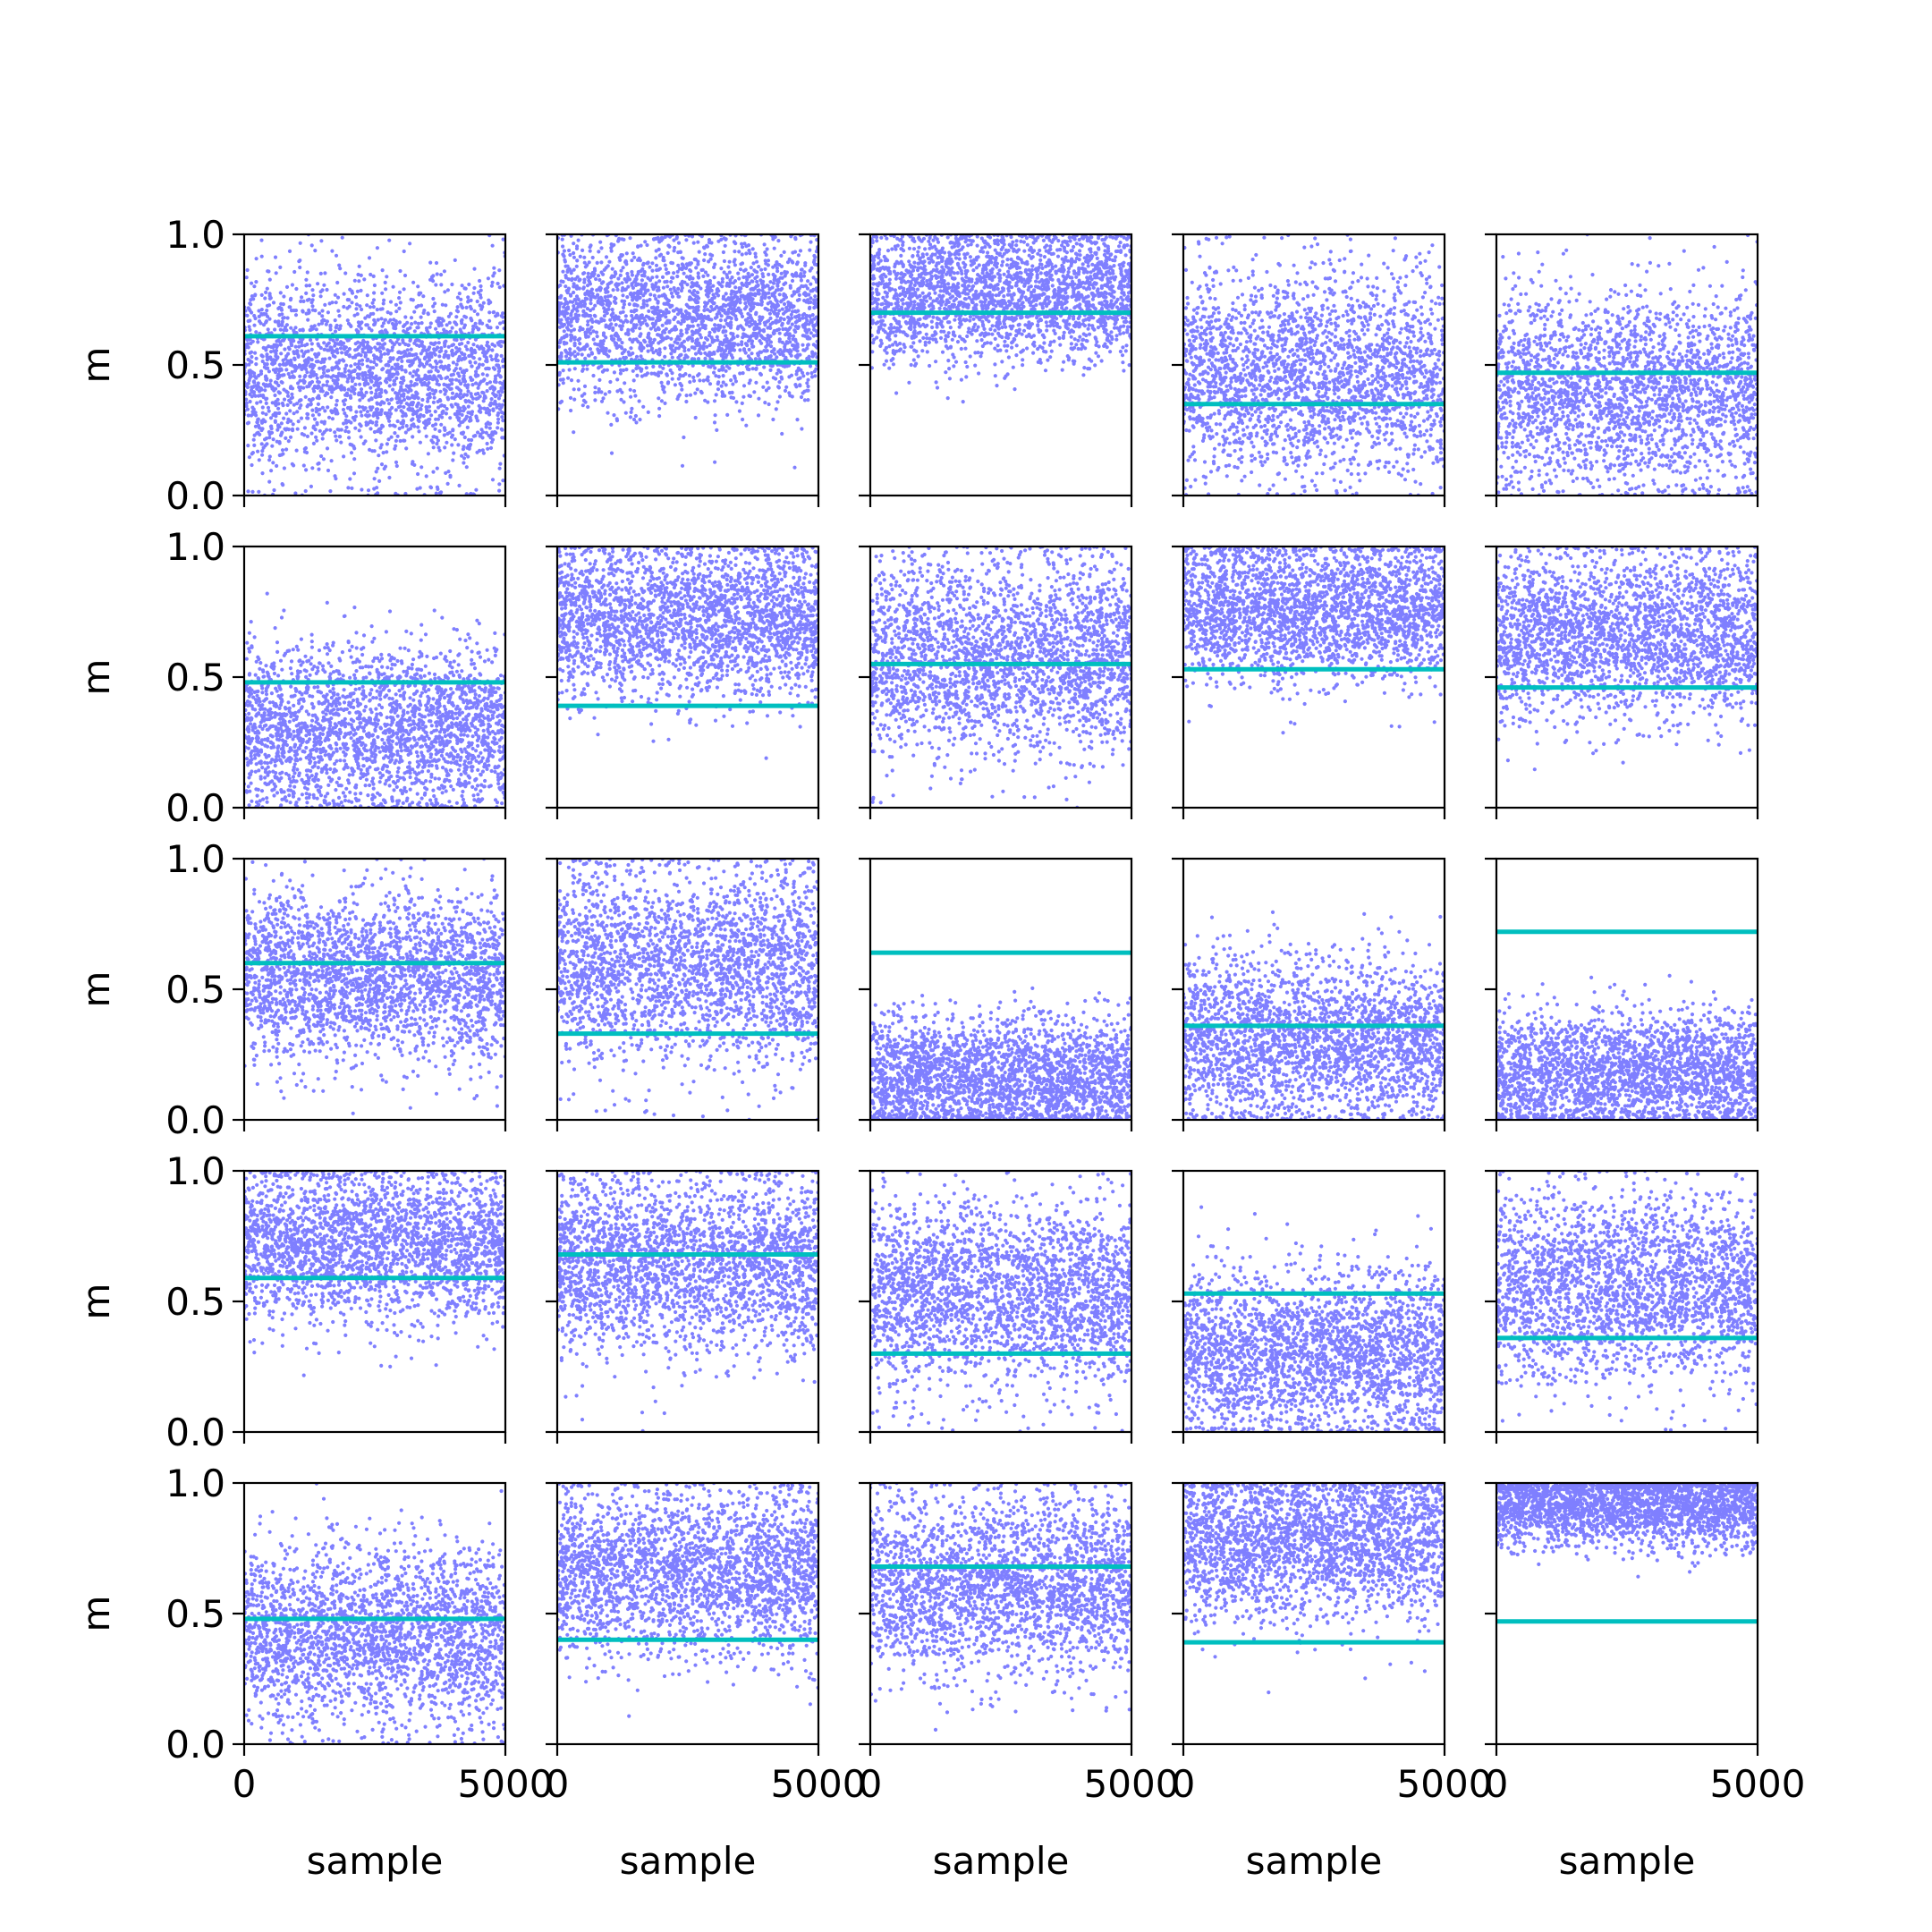 The height and width of the screenshot is (1932, 1932). I want to click on subplot-r1-c1: 0.0 0.5 1.0 m, so click(290, 365).